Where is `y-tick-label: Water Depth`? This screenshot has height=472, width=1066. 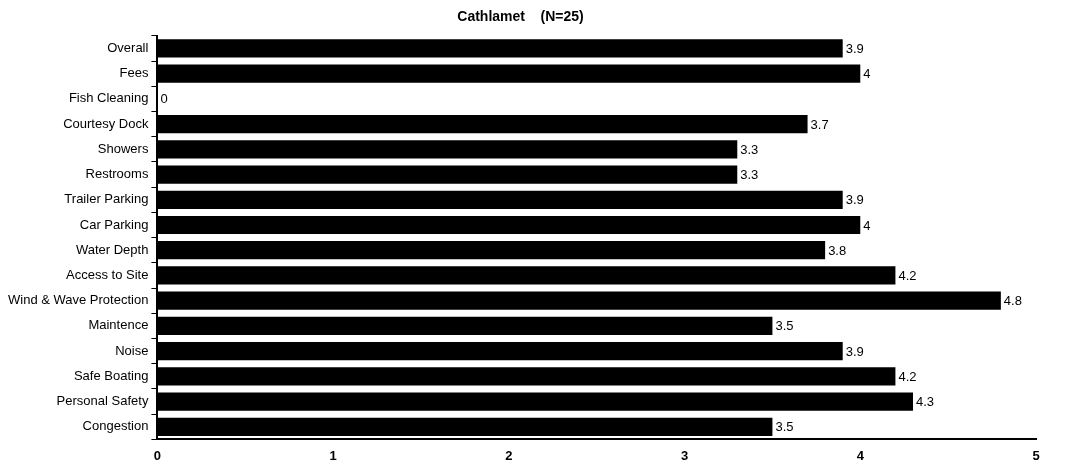 y-tick-label: Water Depth is located at coordinates (112, 249).